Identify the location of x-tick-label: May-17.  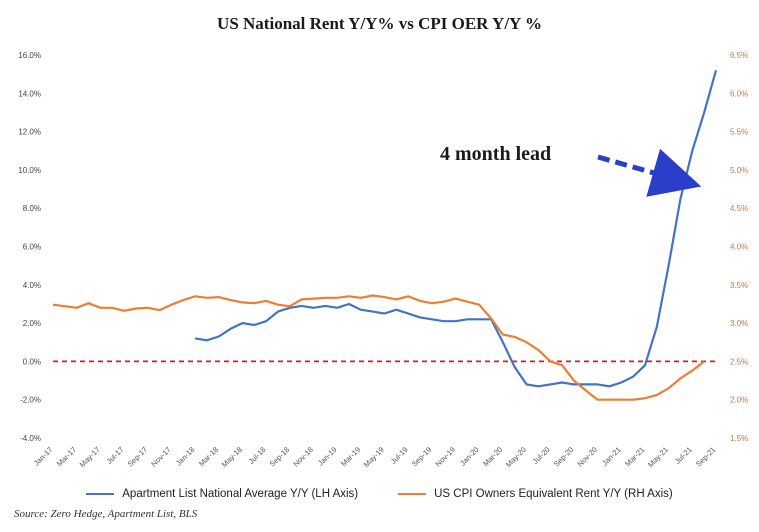
(90, 457).